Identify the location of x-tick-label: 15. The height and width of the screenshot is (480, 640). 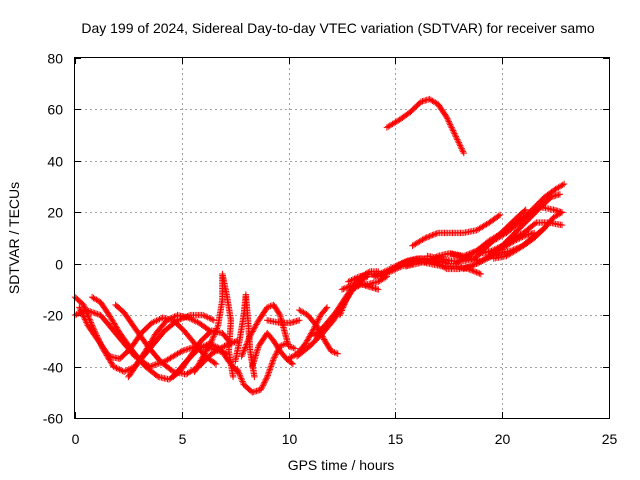
(396, 439).